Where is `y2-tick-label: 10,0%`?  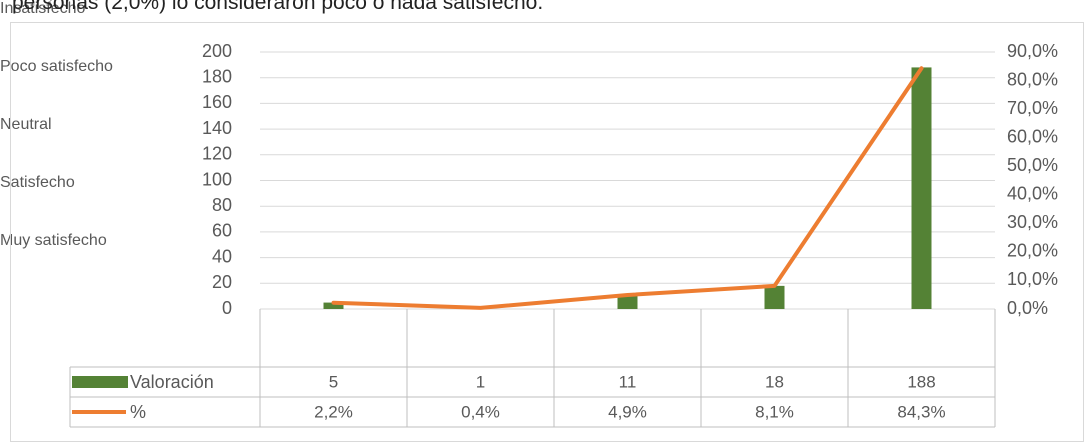 y2-tick-label: 10,0% is located at coordinates (1032, 279).